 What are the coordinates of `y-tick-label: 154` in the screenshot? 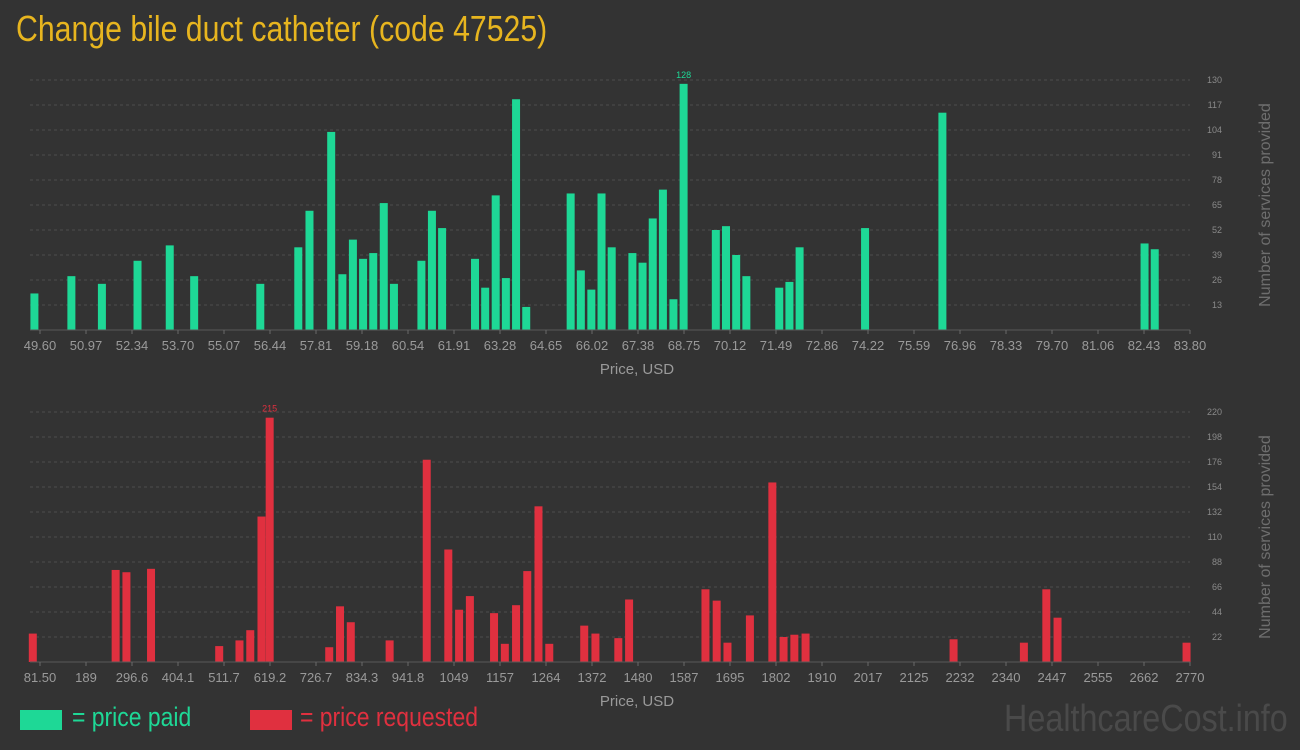 It's located at (1214, 487).